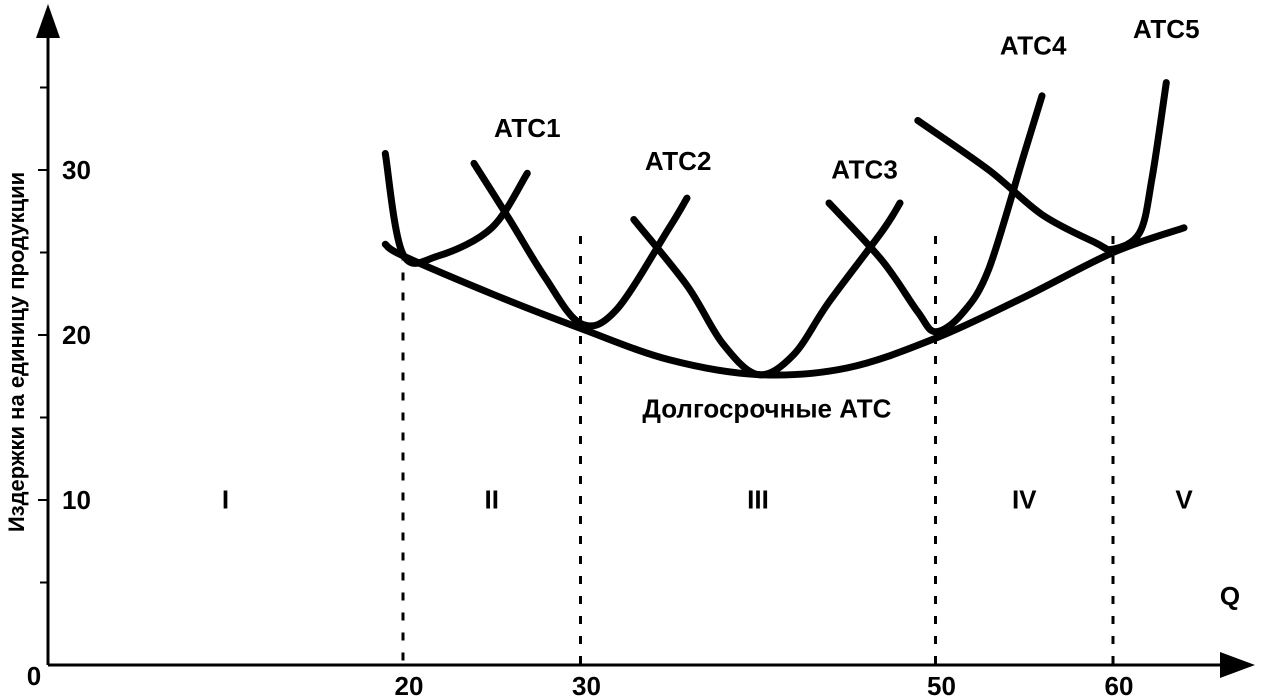 This screenshot has width=1275, height=699. What do you see at coordinates (864, 169) in the screenshot?
I see `series-label-атс3: АТС3` at bounding box center [864, 169].